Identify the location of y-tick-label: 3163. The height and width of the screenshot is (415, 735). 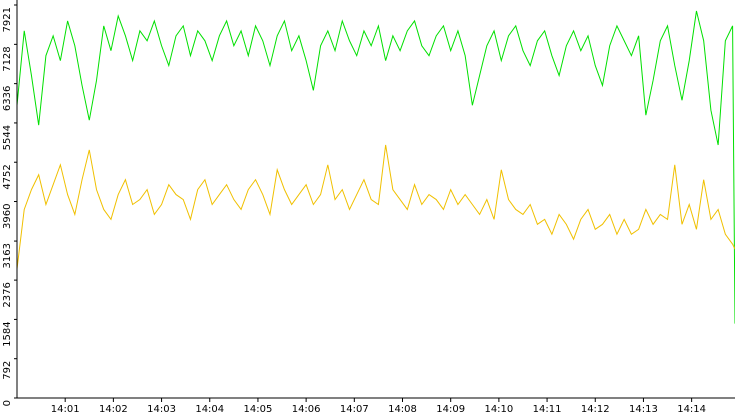
(7, 255).